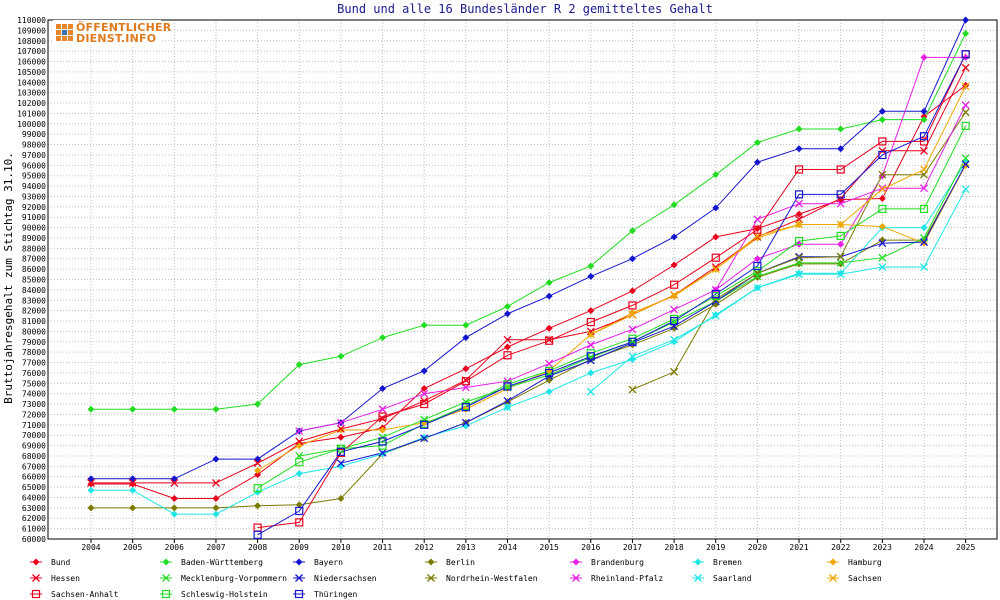 The image size is (1000, 600). What do you see at coordinates (65, 33) in the screenshot?
I see `logo-icon` at bounding box center [65, 33].